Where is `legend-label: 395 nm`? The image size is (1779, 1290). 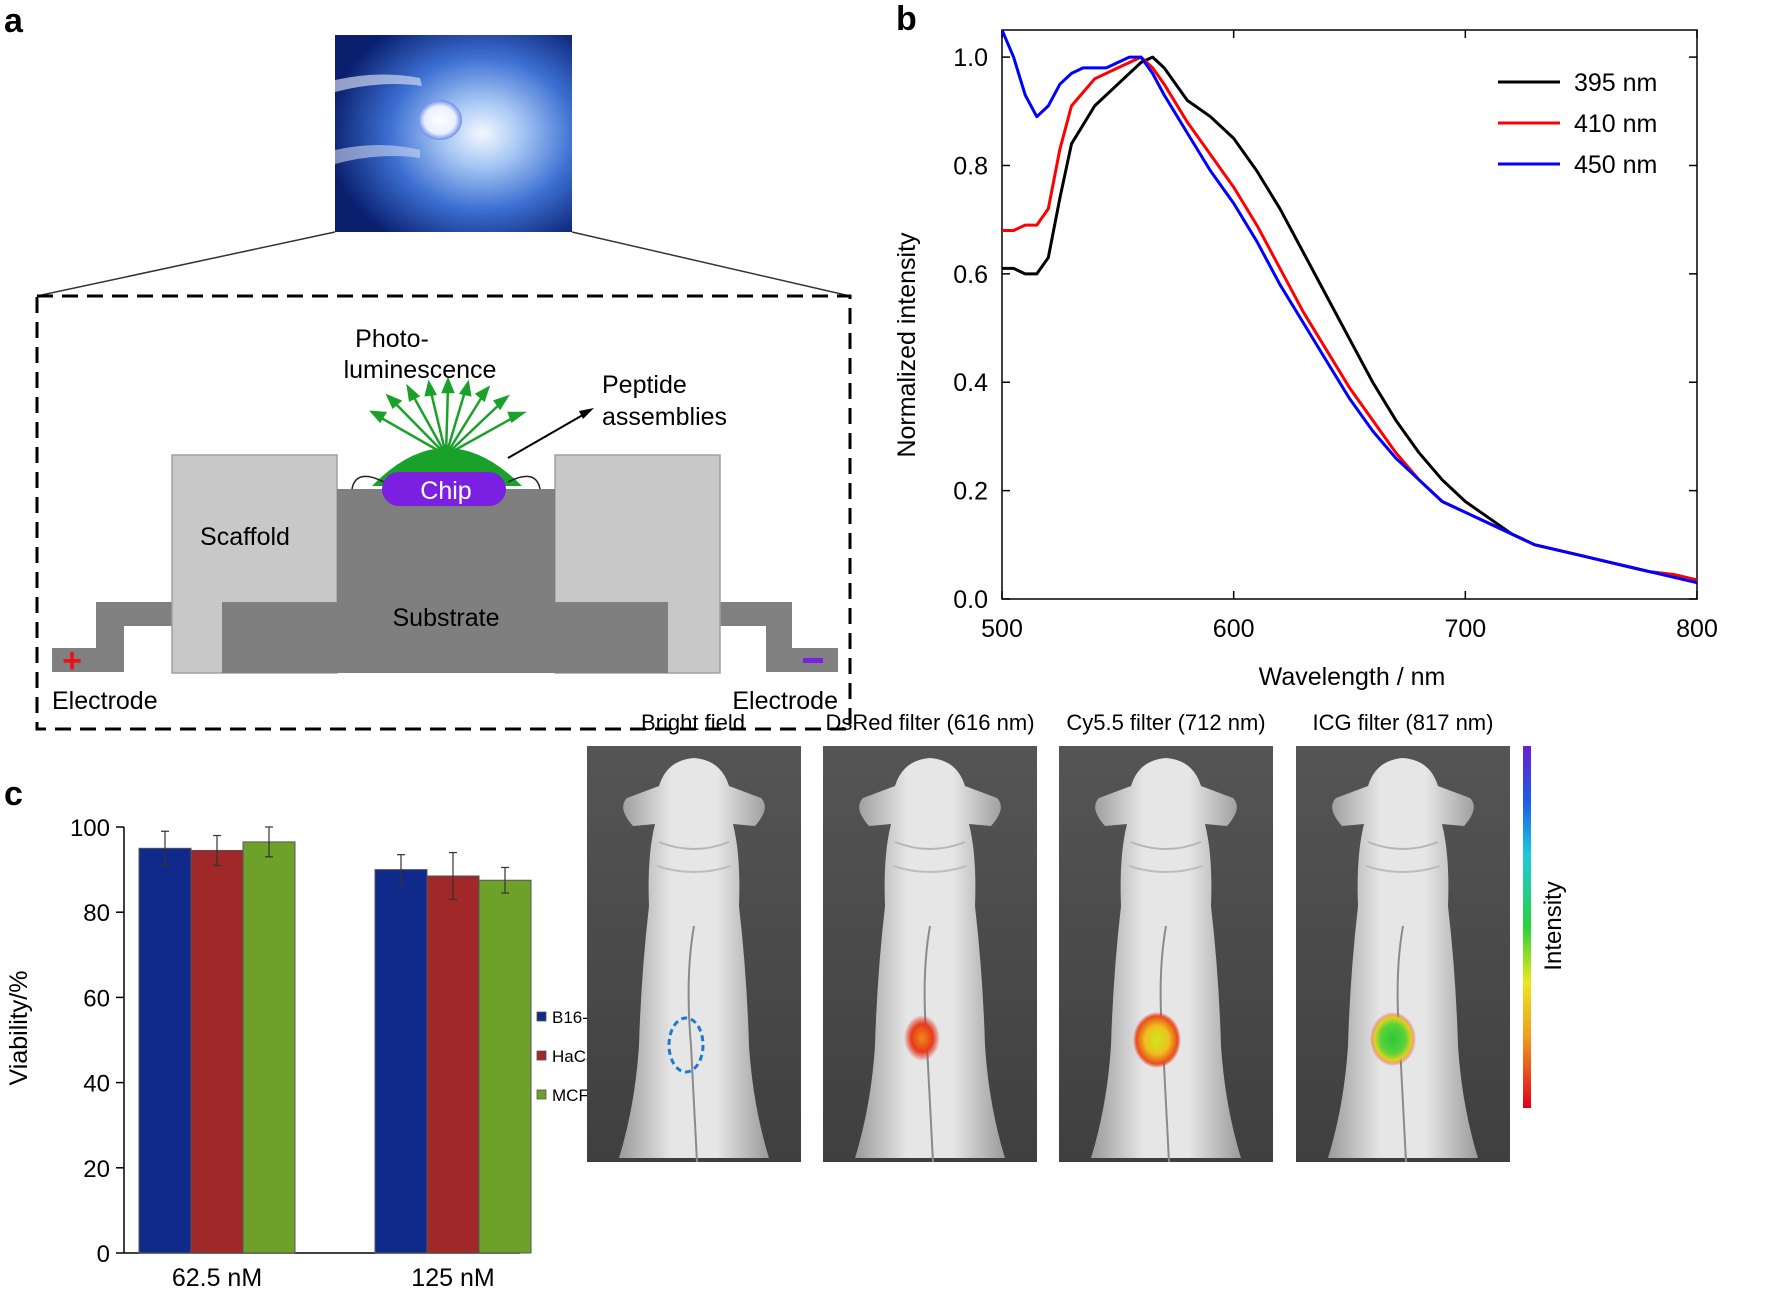 legend-label: 395 nm is located at coordinates (1615, 83).